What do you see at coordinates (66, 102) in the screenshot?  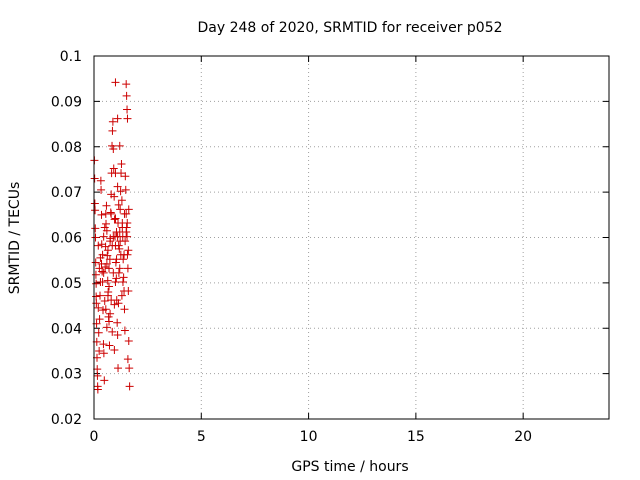 I see `y-tick-label: 0.09` at bounding box center [66, 102].